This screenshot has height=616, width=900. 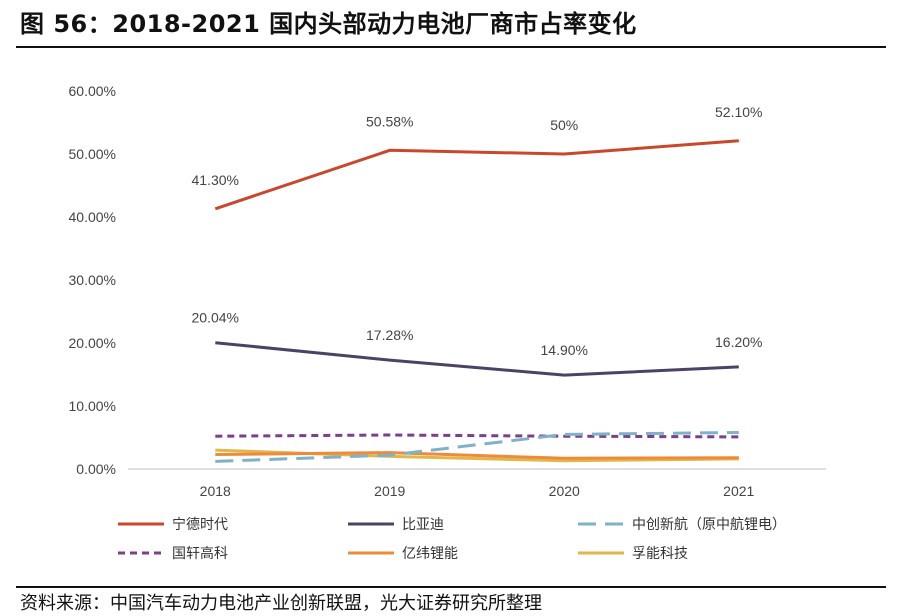 What do you see at coordinates (92, 406) in the screenshot?
I see `y-tick-label: 10.00%` at bounding box center [92, 406].